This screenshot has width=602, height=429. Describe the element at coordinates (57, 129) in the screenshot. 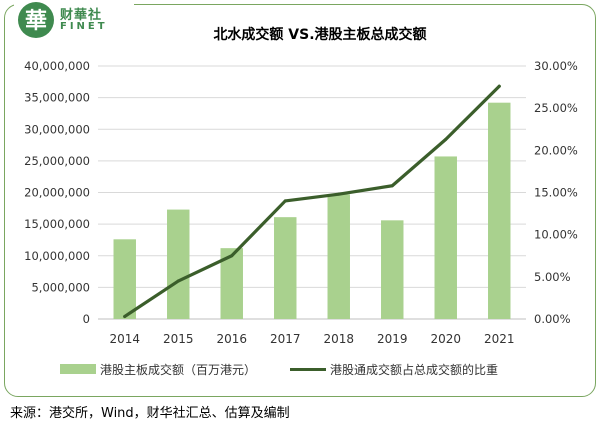

I see `y-left-tick-label: 30,000,000` at that location.